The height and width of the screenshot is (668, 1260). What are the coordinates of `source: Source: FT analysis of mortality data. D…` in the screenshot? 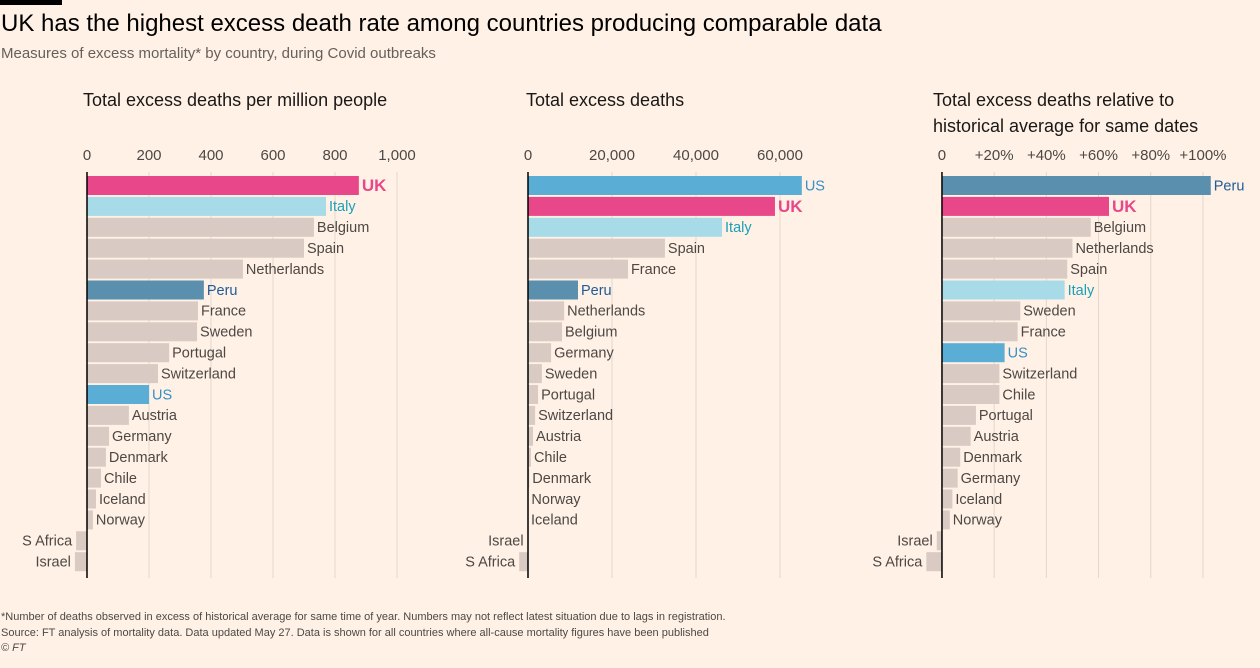 It's located at (355, 633).